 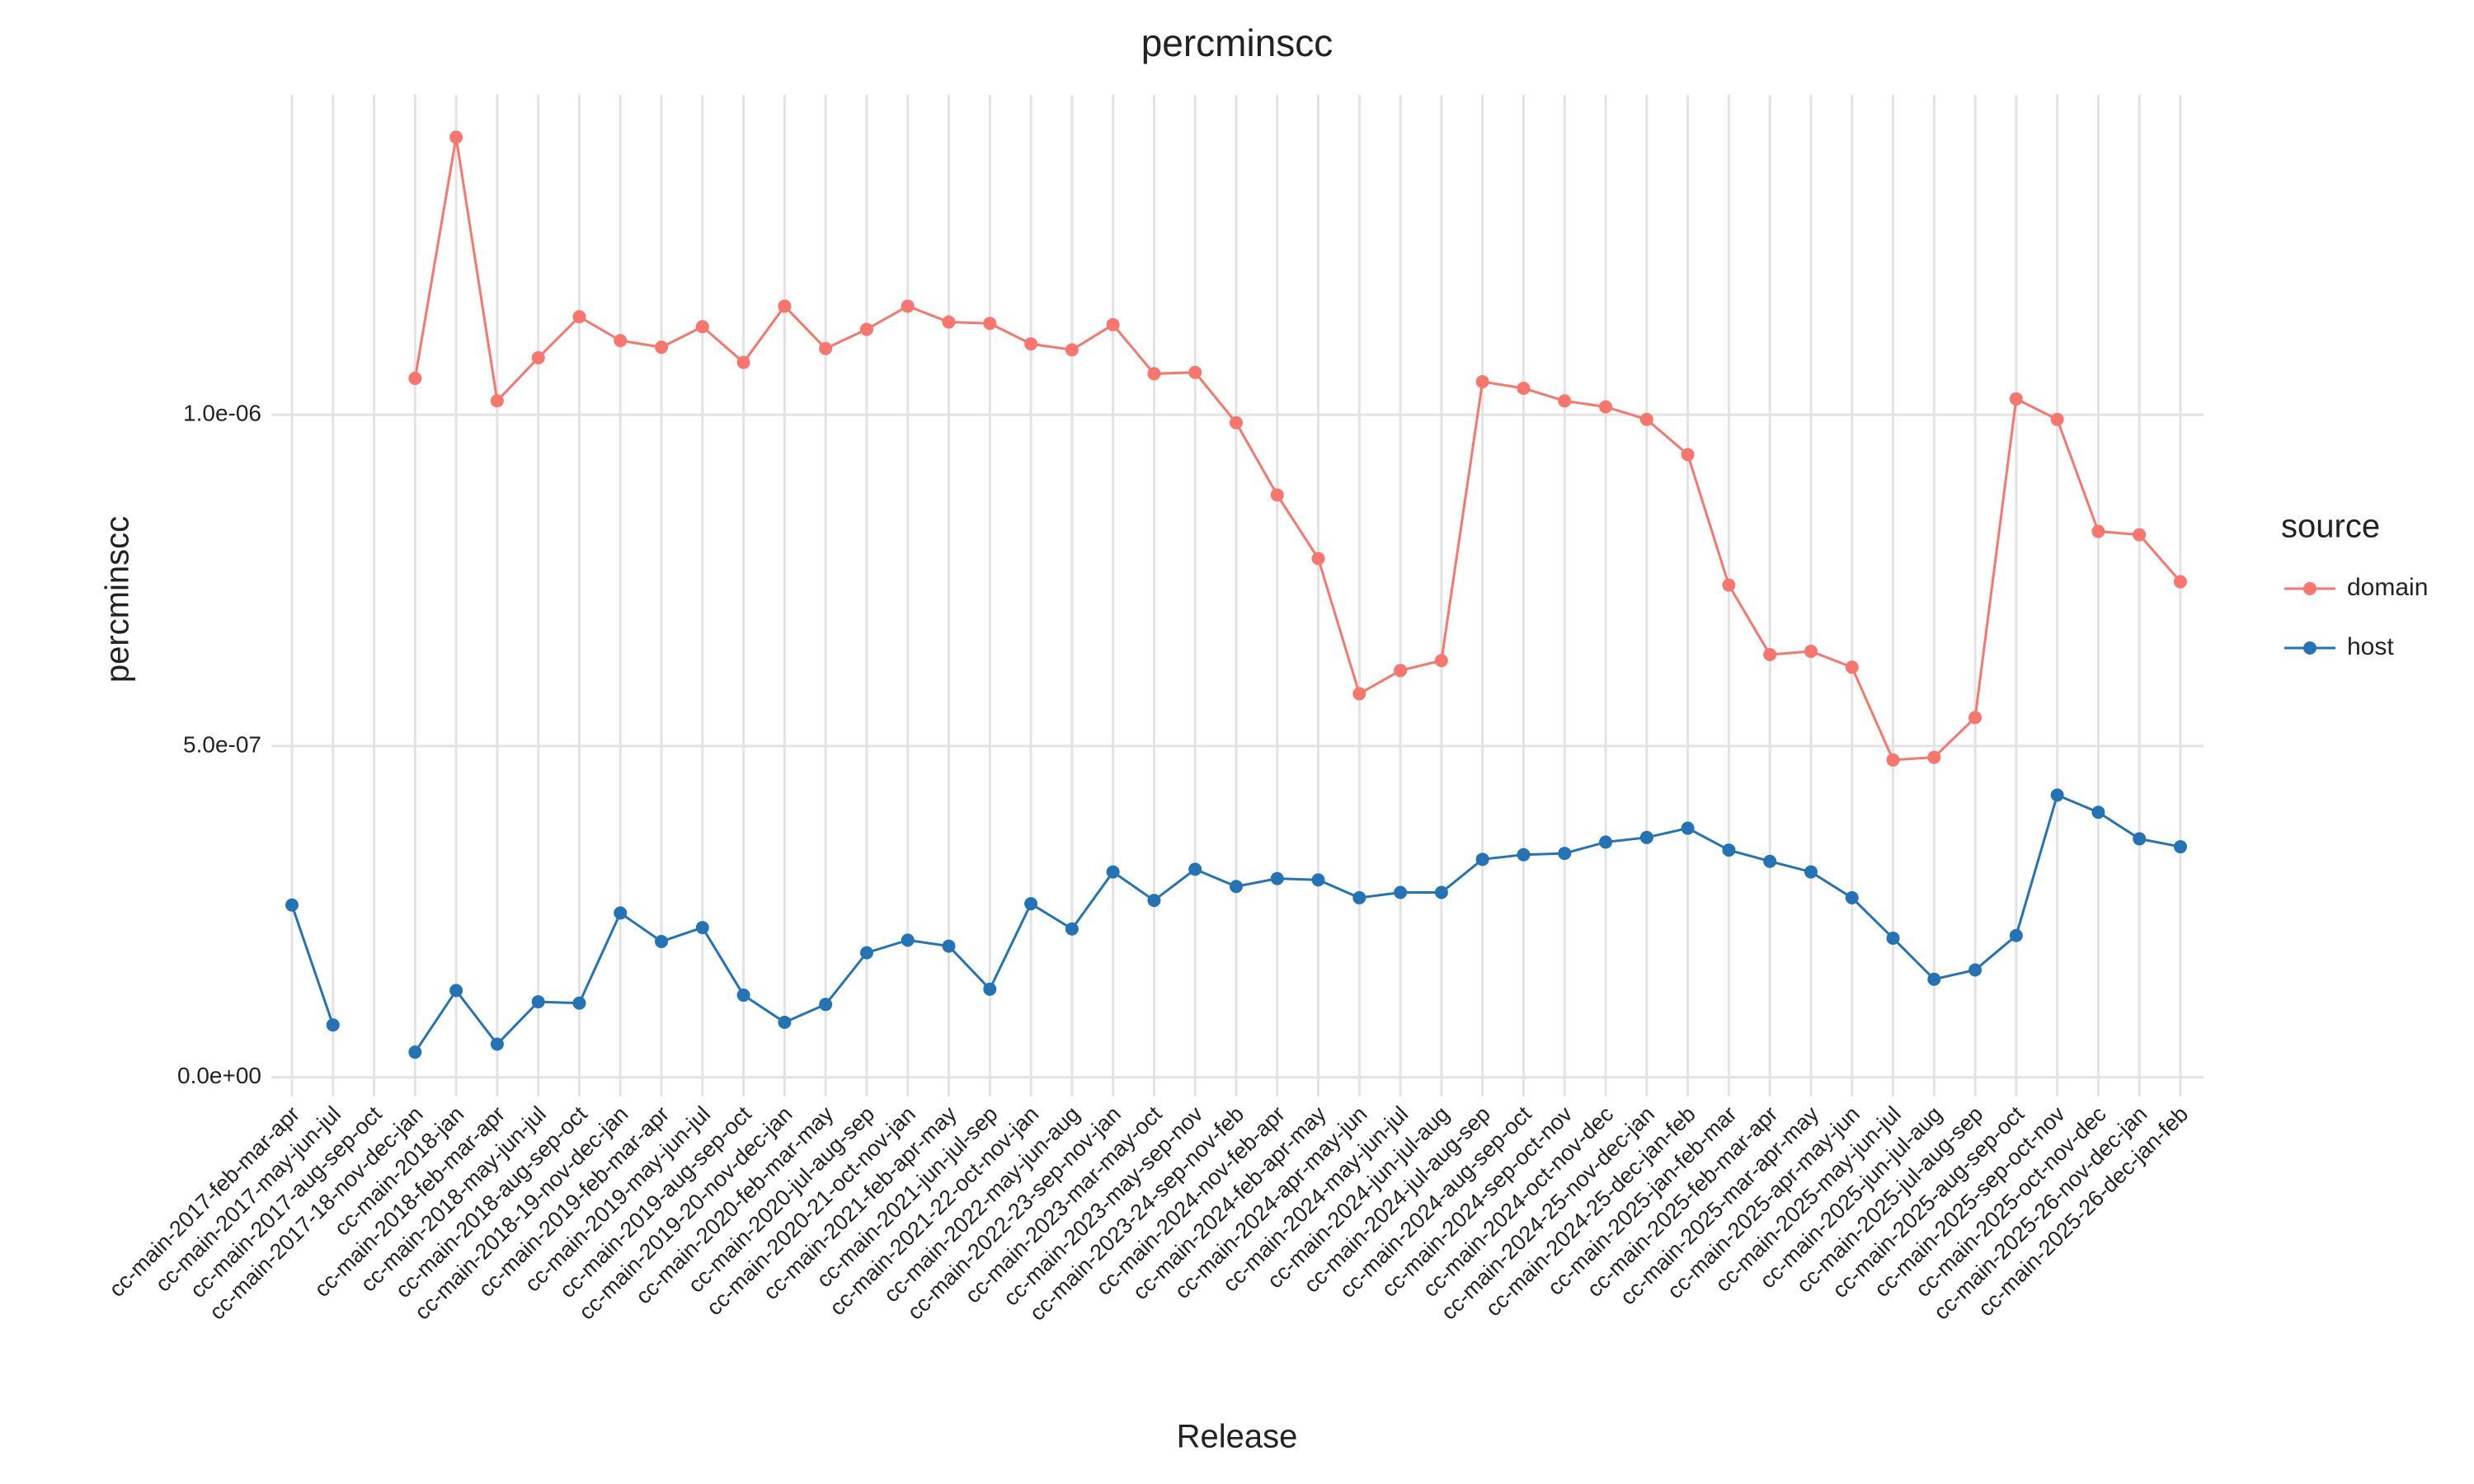 I want to click on legend-label: host, so click(x=2370, y=646).